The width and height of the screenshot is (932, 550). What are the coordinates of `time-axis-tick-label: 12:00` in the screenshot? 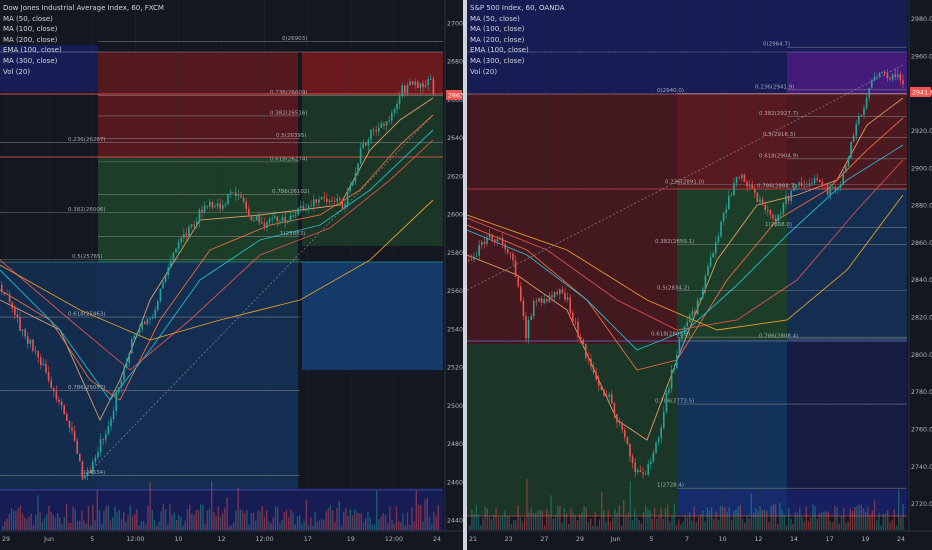 It's located at (265, 539).